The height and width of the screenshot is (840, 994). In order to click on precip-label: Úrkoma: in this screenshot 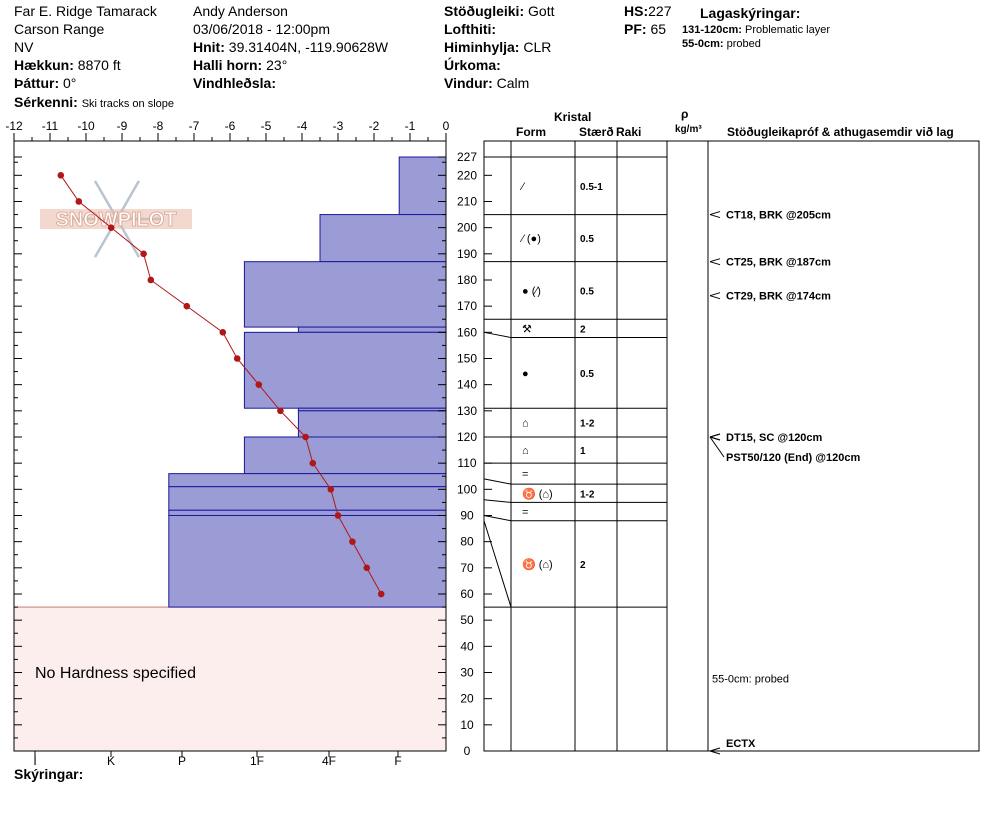, I will do `click(472, 65)`.